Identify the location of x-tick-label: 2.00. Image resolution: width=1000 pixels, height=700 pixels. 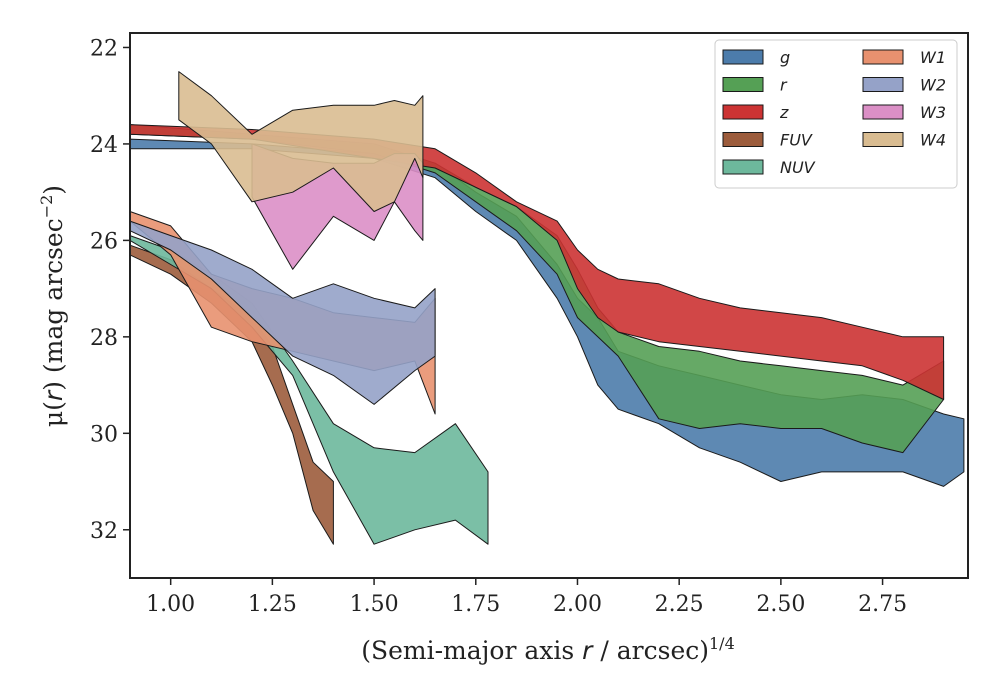
(577, 604).